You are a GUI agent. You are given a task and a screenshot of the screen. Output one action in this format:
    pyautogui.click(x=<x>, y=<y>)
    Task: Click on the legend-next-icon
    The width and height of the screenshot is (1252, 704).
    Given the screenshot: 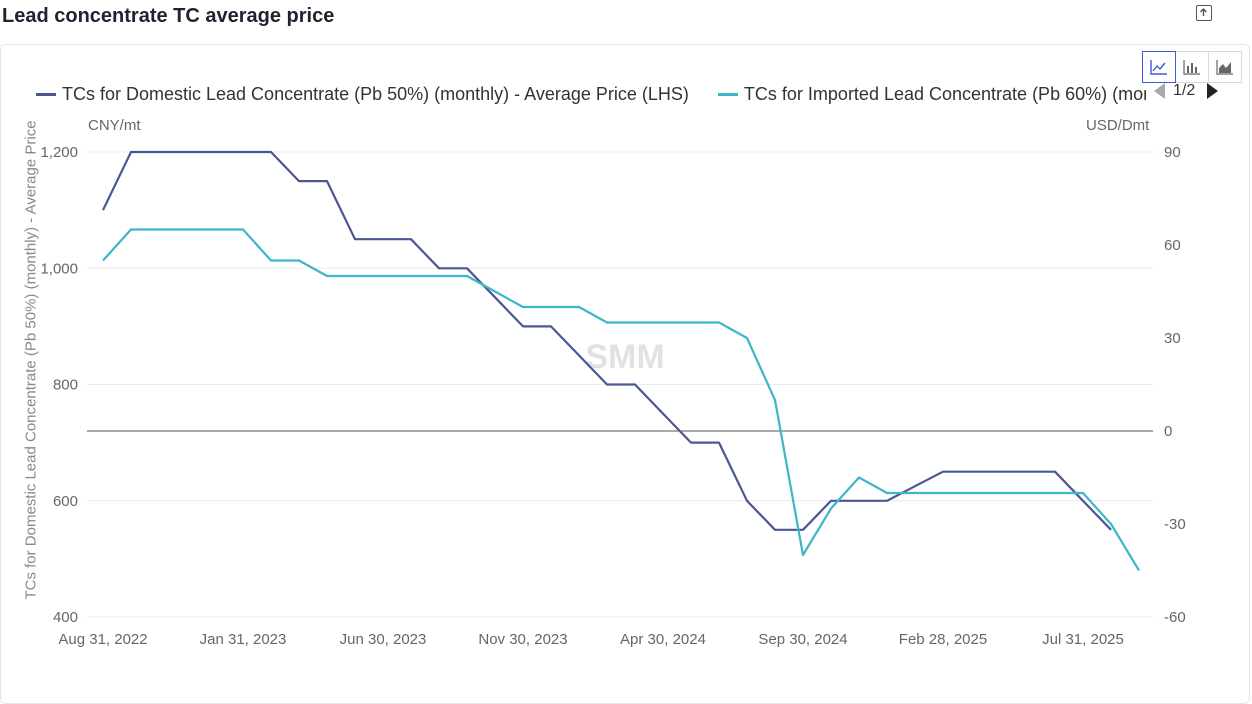 What is the action you would take?
    pyautogui.click(x=1213, y=91)
    